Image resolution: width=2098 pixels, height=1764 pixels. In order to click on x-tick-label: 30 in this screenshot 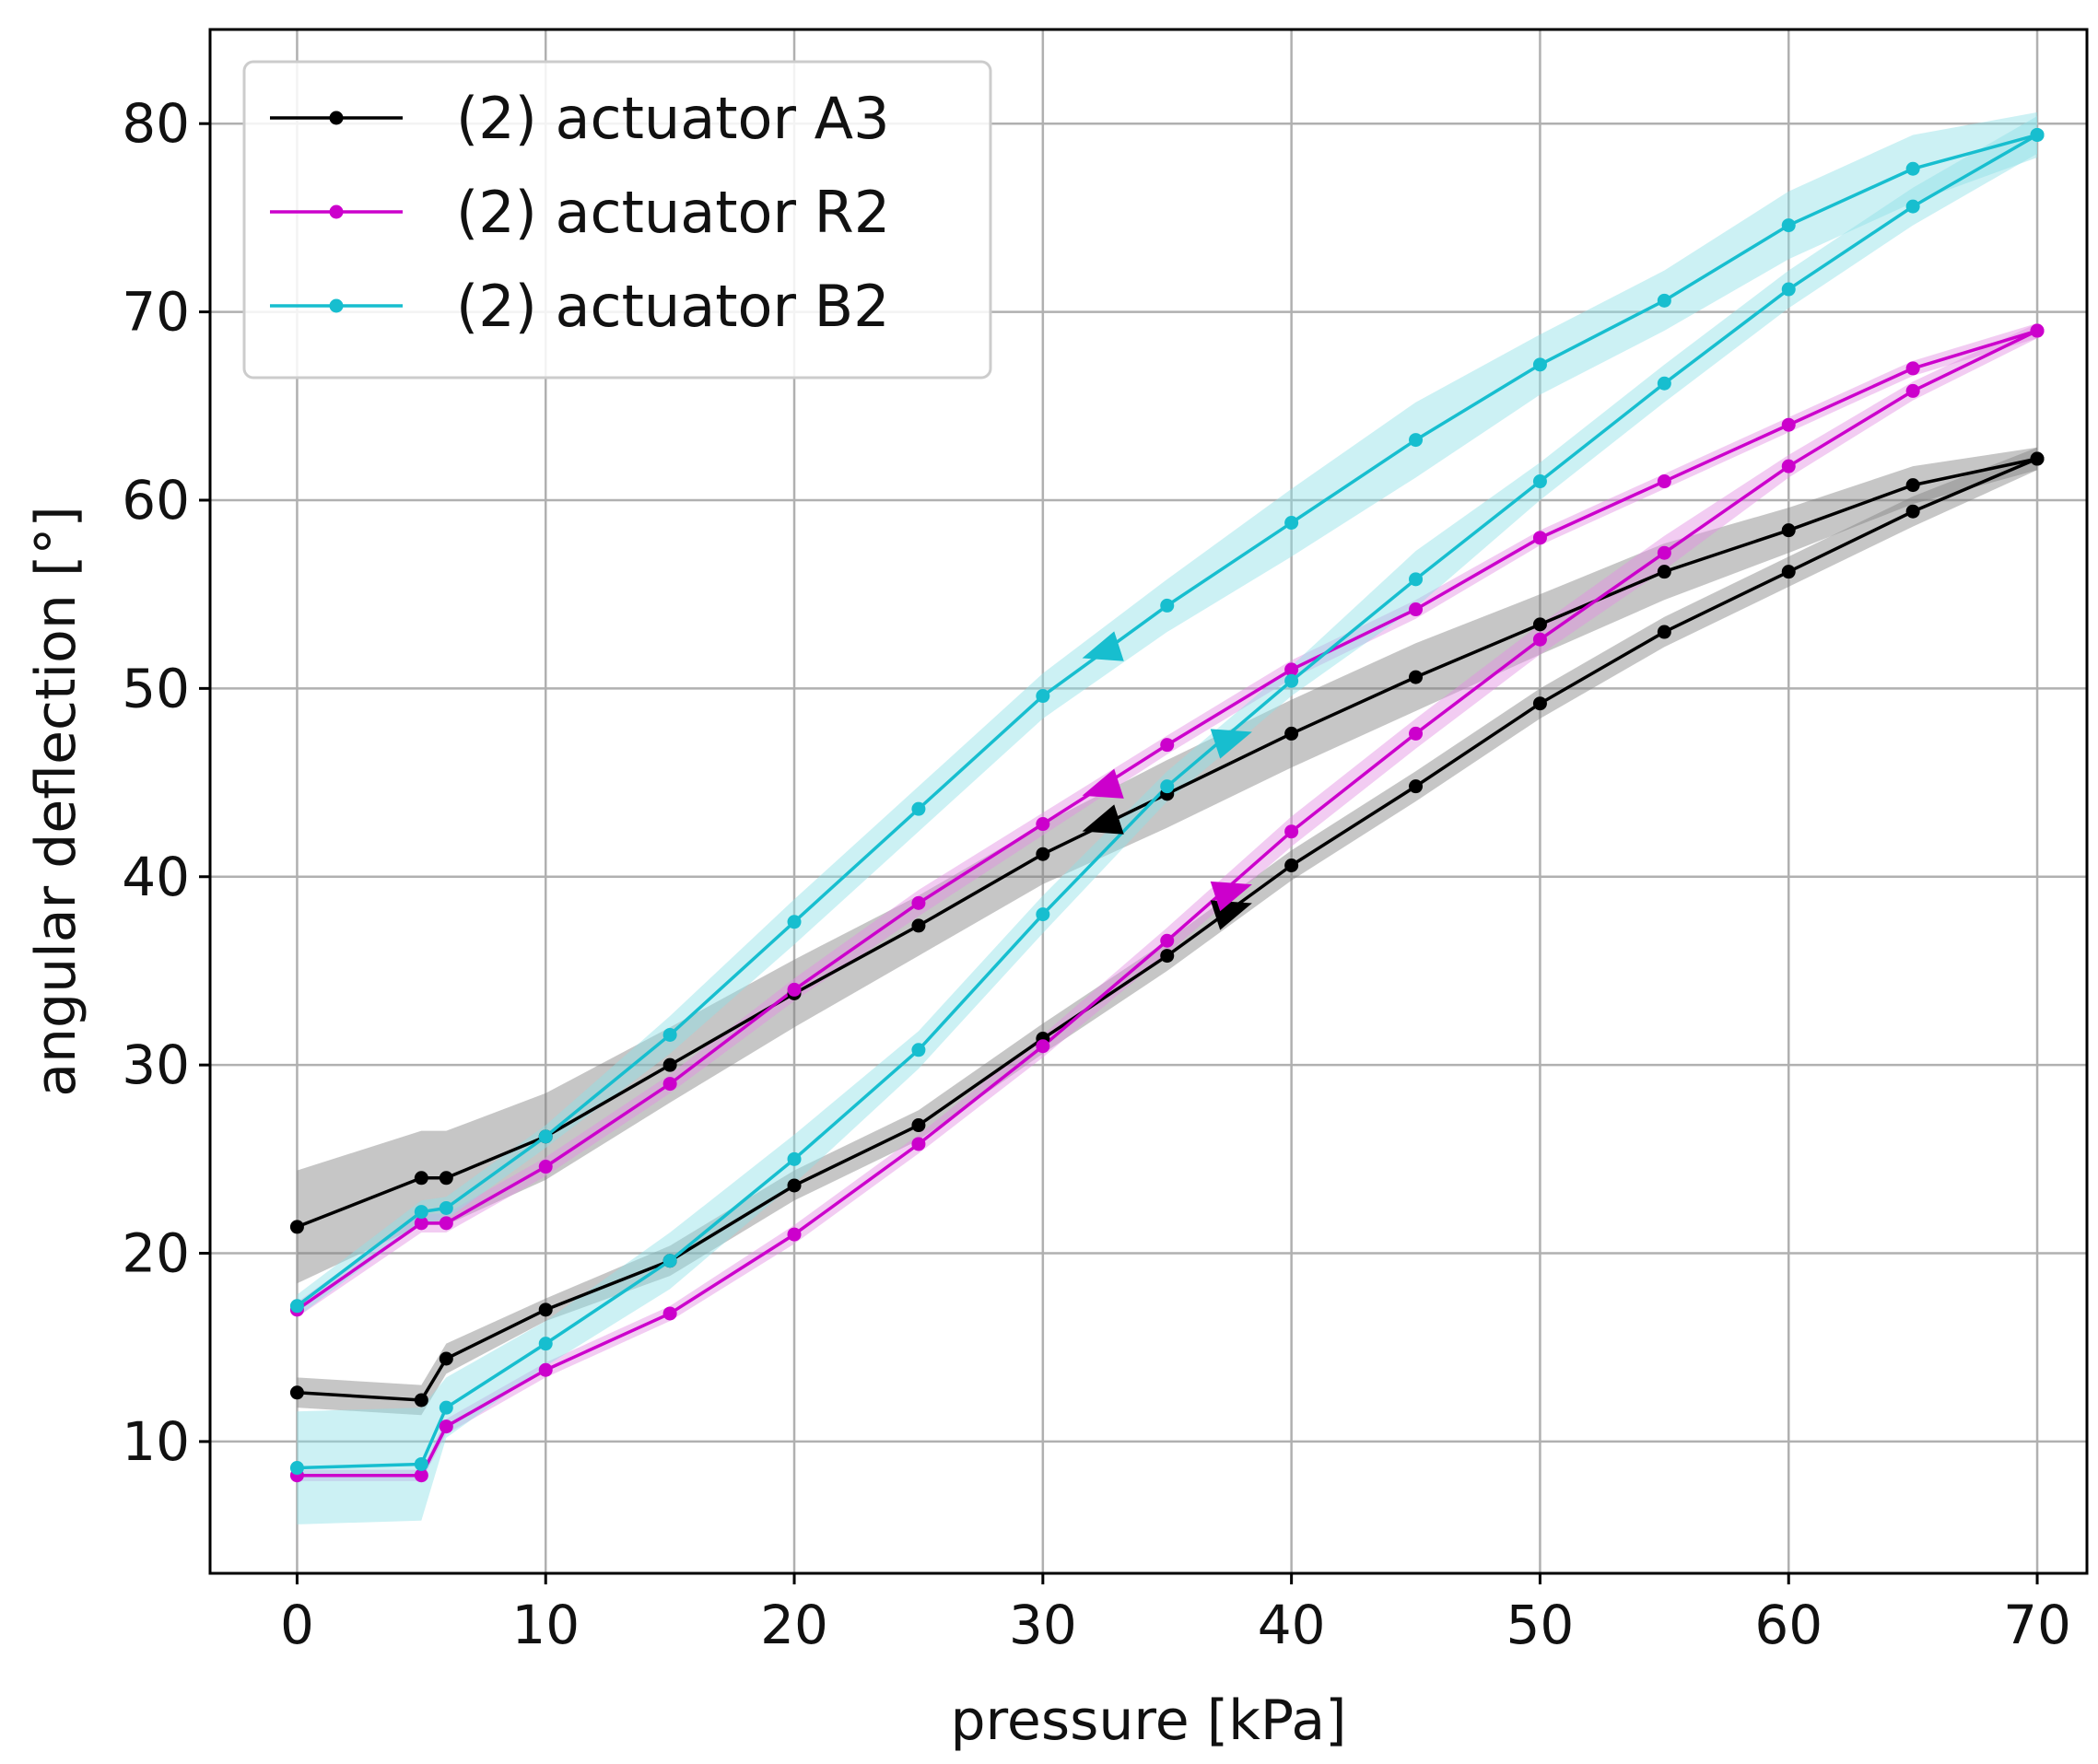, I will do `click(1043, 1625)`.